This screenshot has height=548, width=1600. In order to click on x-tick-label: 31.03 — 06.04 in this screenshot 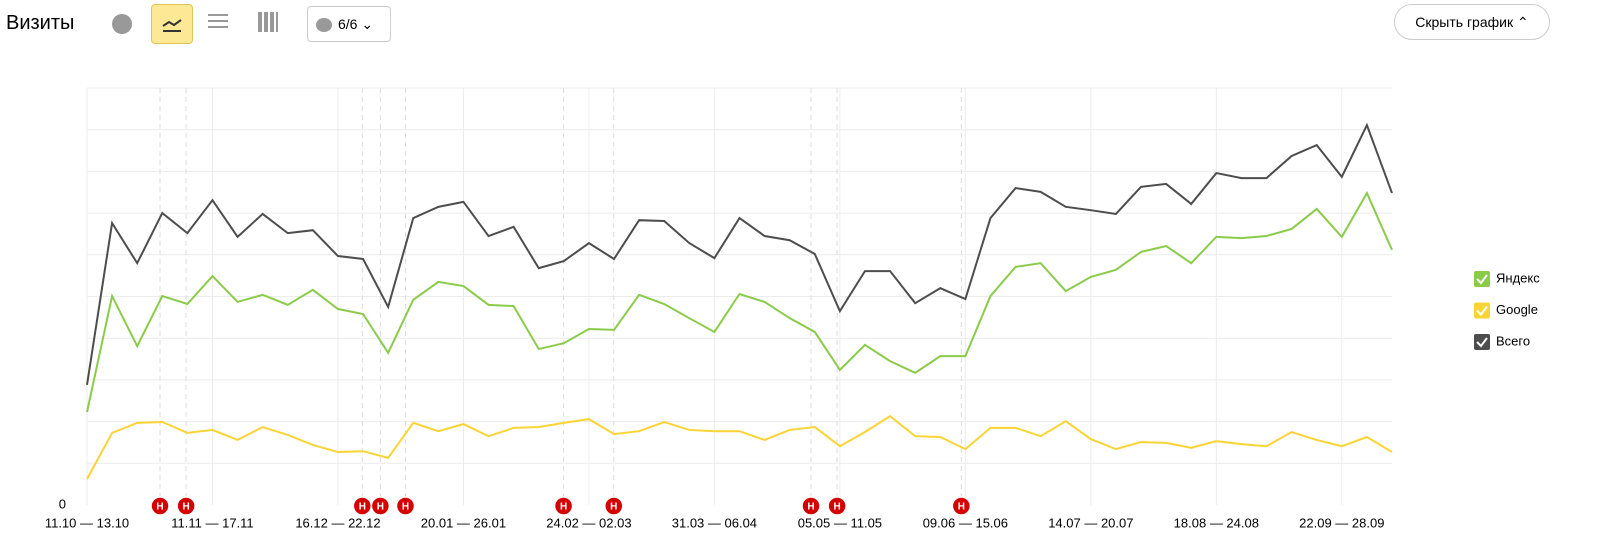, I will do `click(714, 522)`.